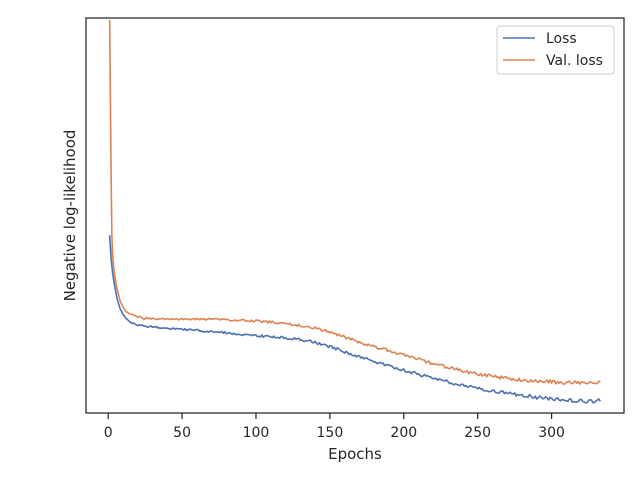 Image resolution: width=640 pixels, height=484 pixels. What do you see at coordinates (70, 216) in the screenshot?
I see `y-axis-label: Negative log-likelihood` at bounding box center [70, 216].